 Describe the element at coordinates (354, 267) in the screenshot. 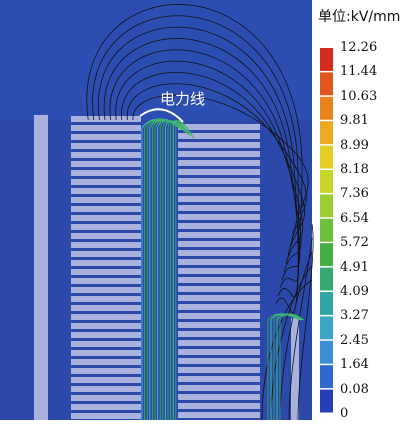

I see `colorbar-tick-label: 4.91` at that location.